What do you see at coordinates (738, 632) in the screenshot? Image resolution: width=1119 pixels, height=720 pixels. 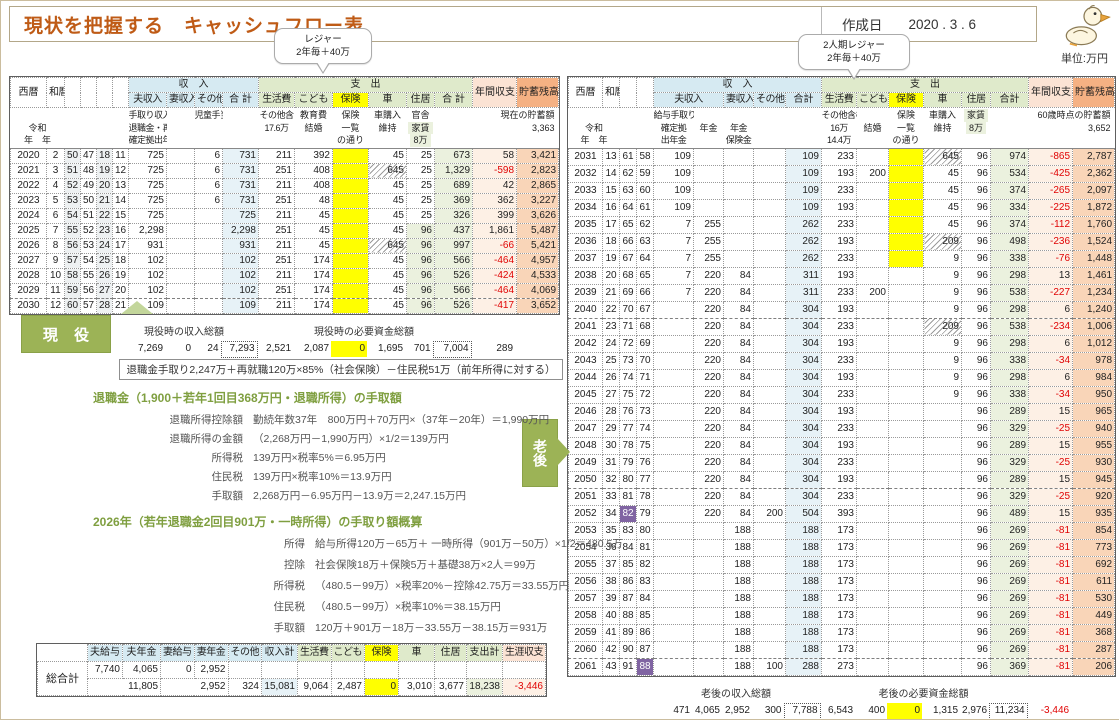 I see `table-cell: 188` at bounding box center [738, 632].